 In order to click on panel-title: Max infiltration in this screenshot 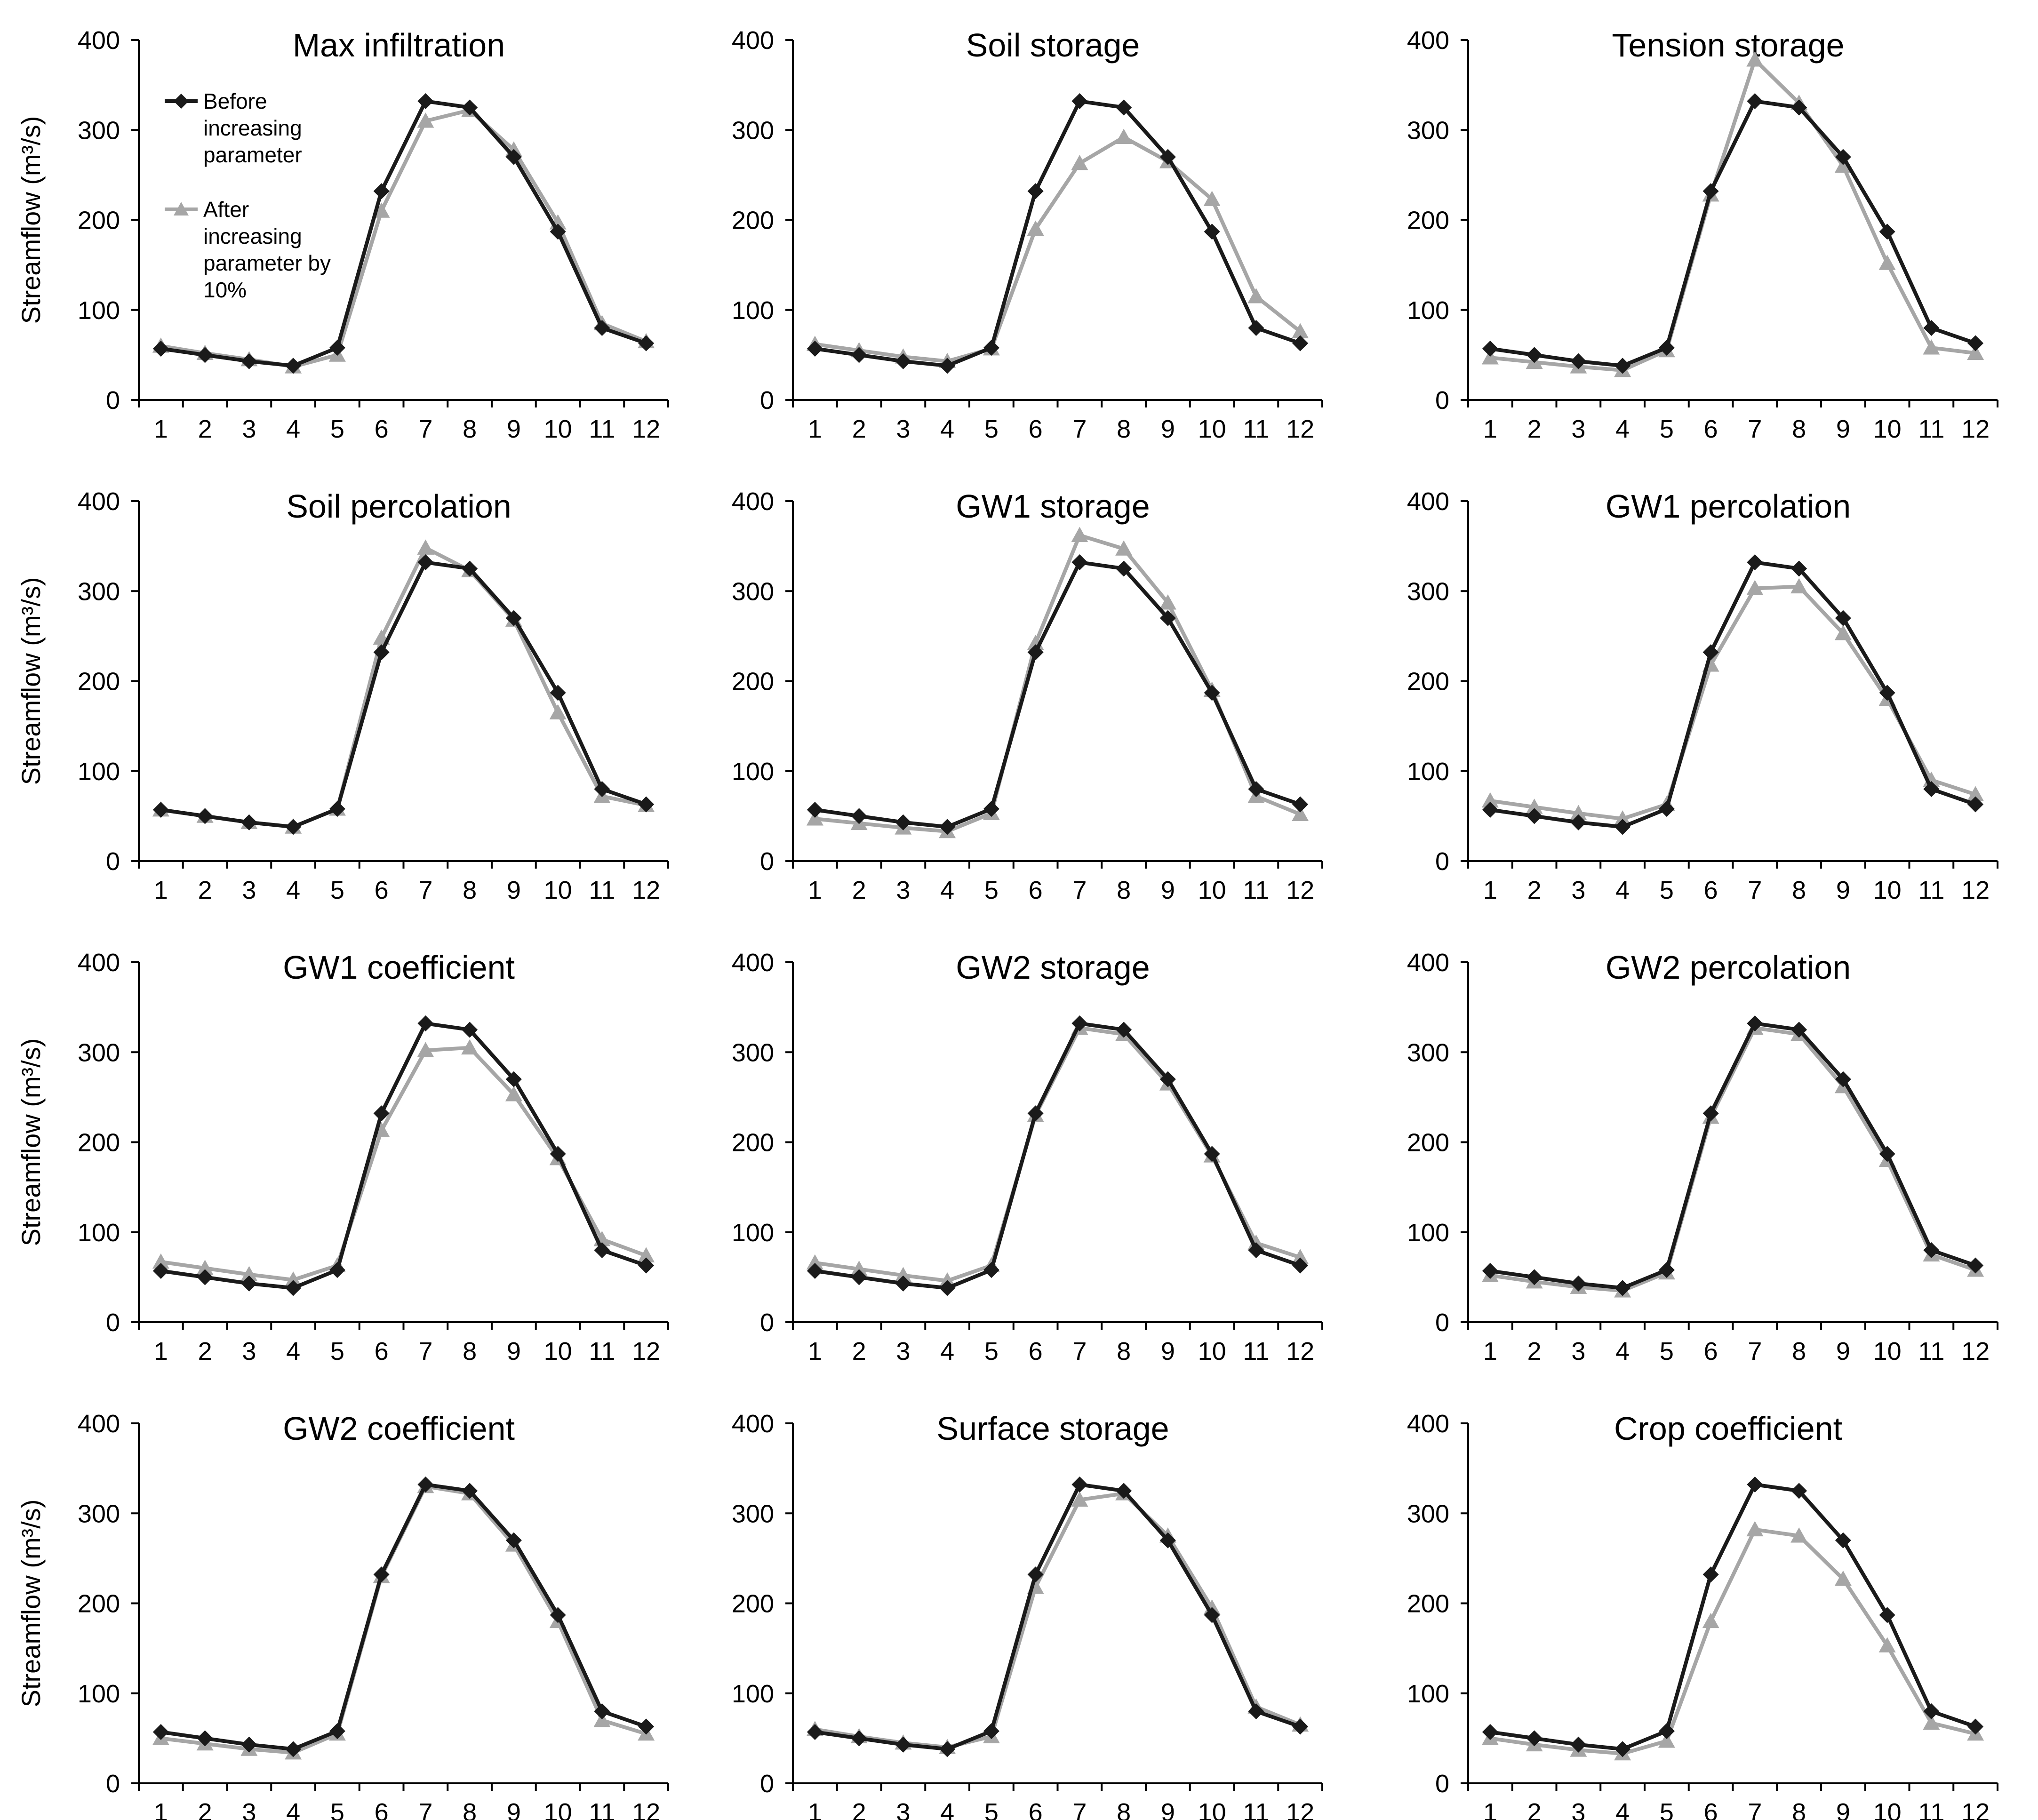, I will do `click(399, 45)`.